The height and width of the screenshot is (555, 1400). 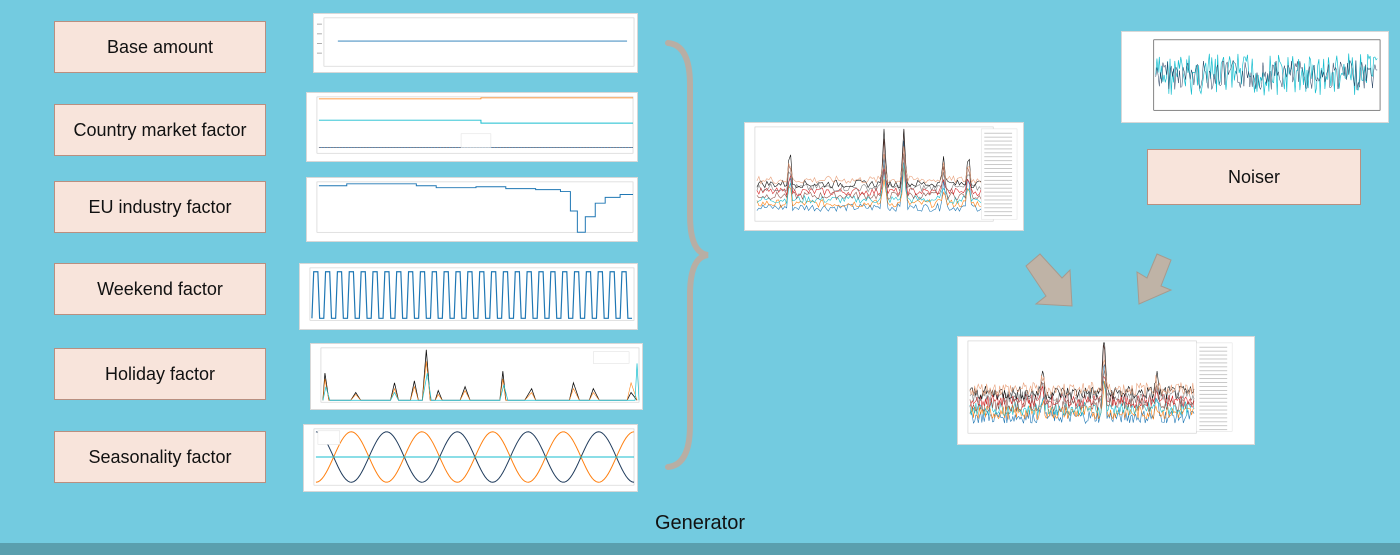 I want to click on thumbnail-weekend, so click(x=468, y=296).